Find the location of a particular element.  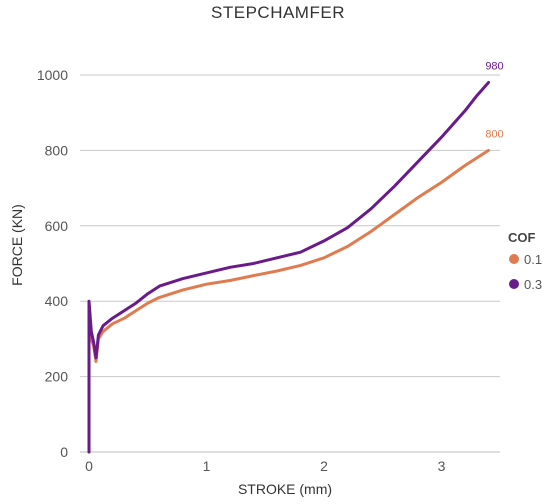

x-tick-label: 1 is located at coordinates (207, 466).